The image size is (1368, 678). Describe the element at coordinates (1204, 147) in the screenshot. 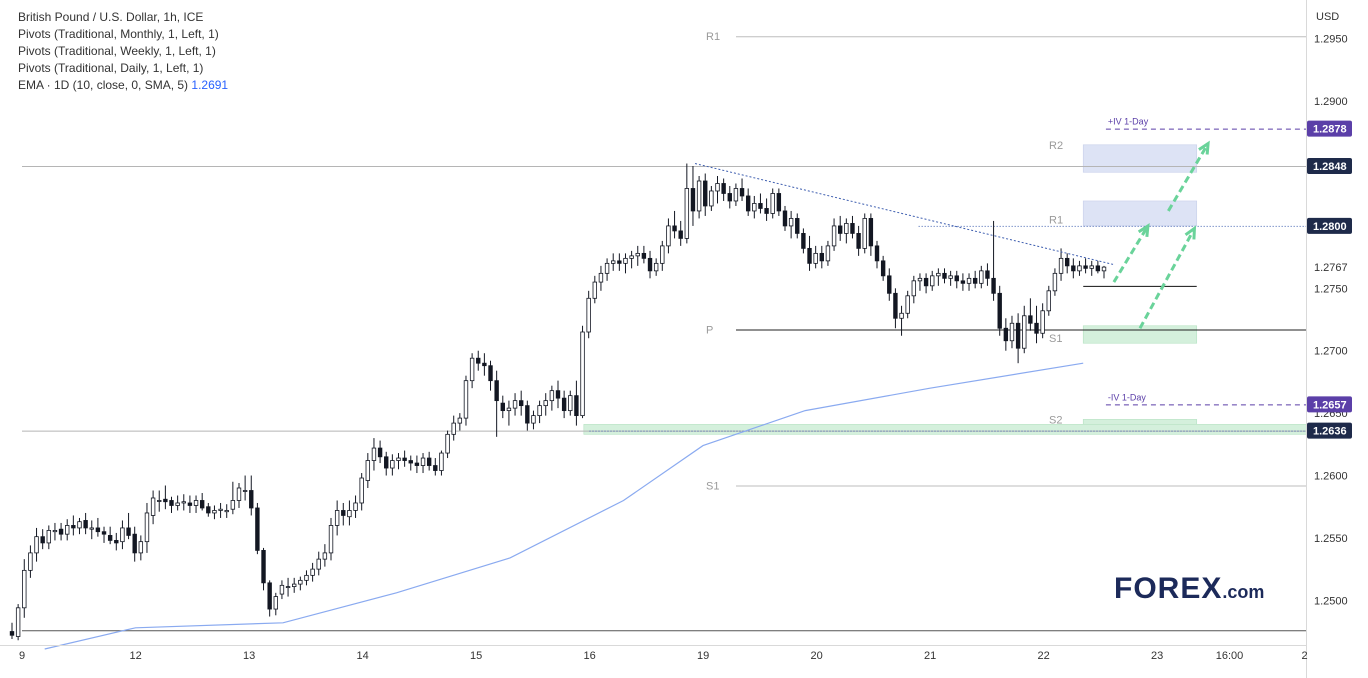

I see `arrow-head` at that location.